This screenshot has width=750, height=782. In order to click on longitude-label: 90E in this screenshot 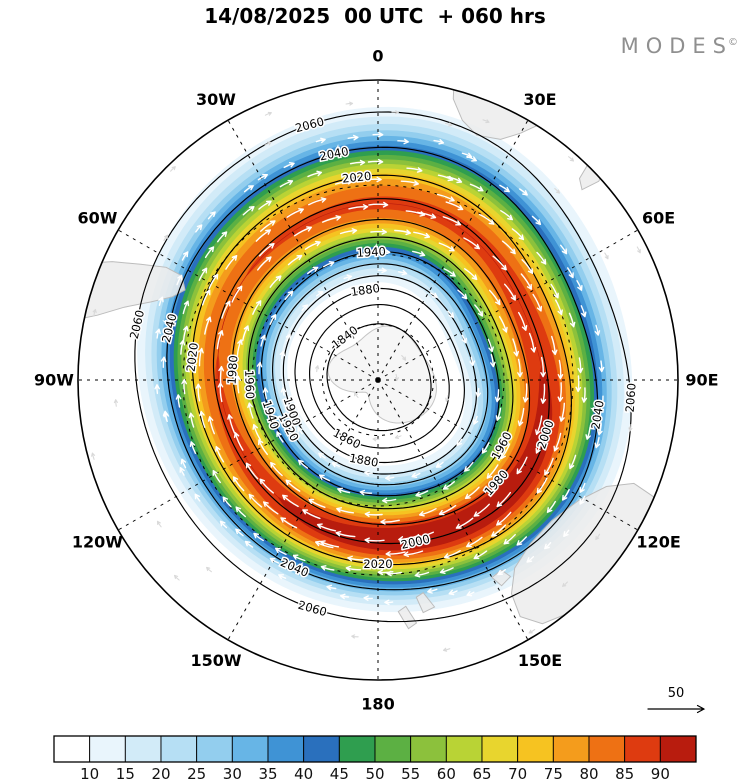, I will do `click(701, 380)`.